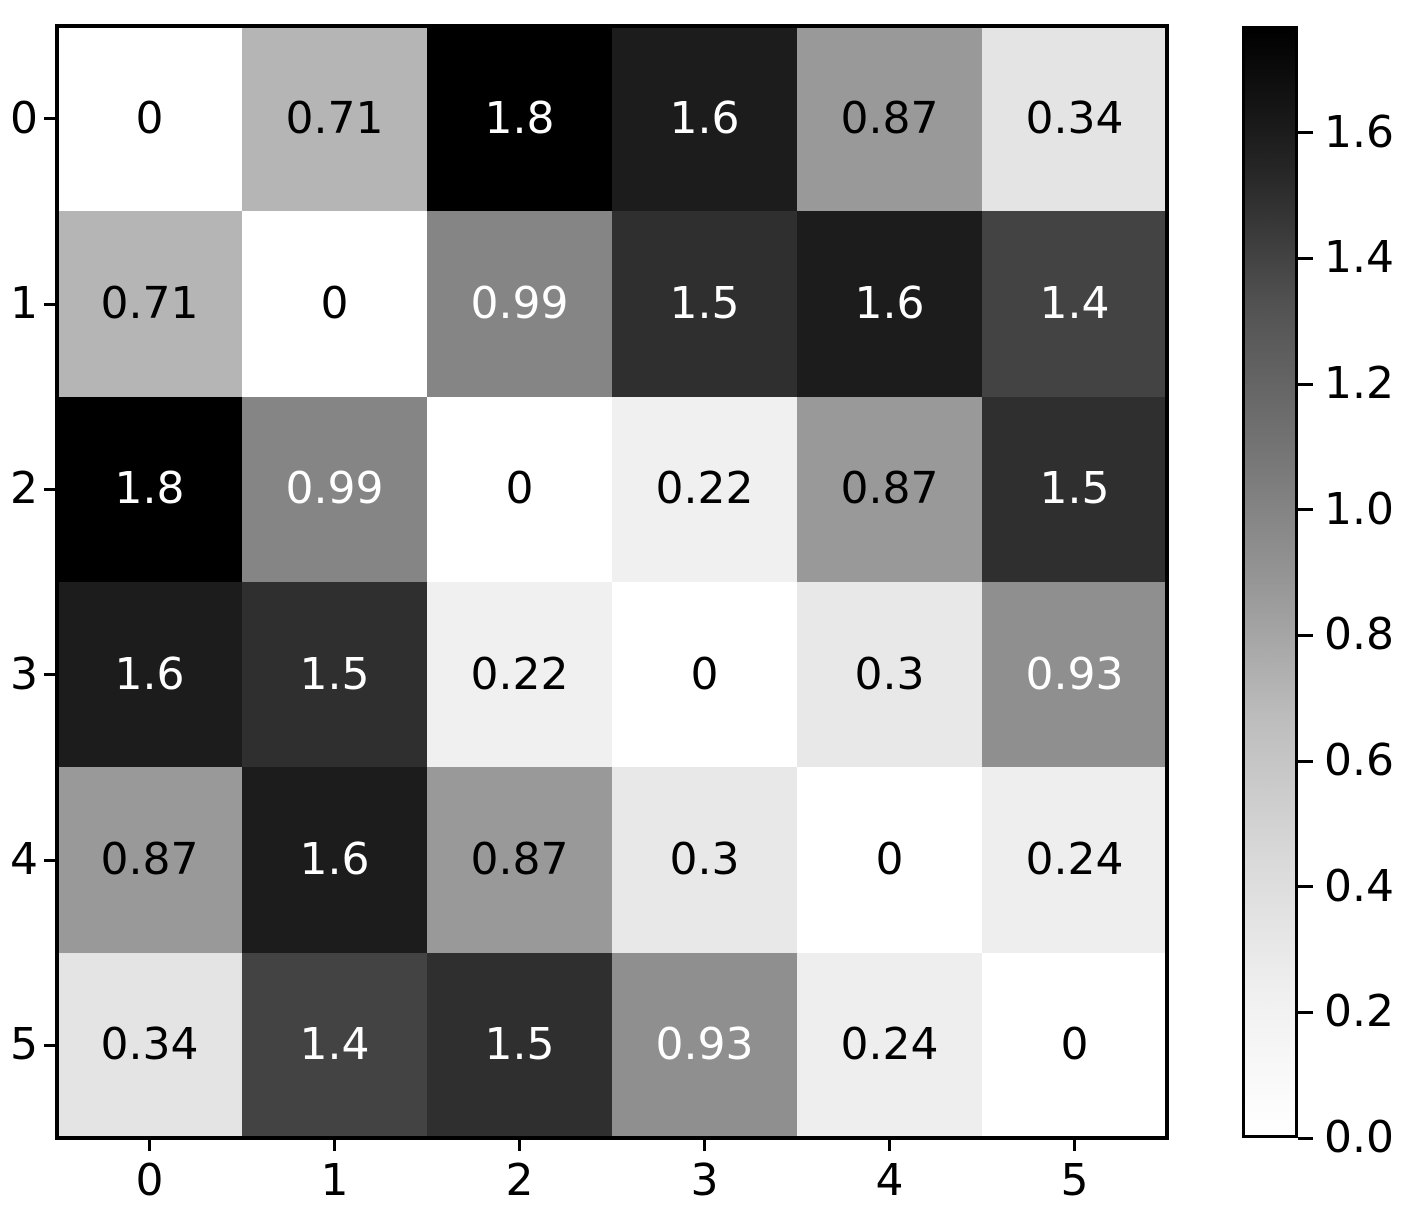  What do you see at coordinates (1359, 509) in the screenshot?
I see `colorbar-tick-label: 1.0` at bounding box center [1359, 509].